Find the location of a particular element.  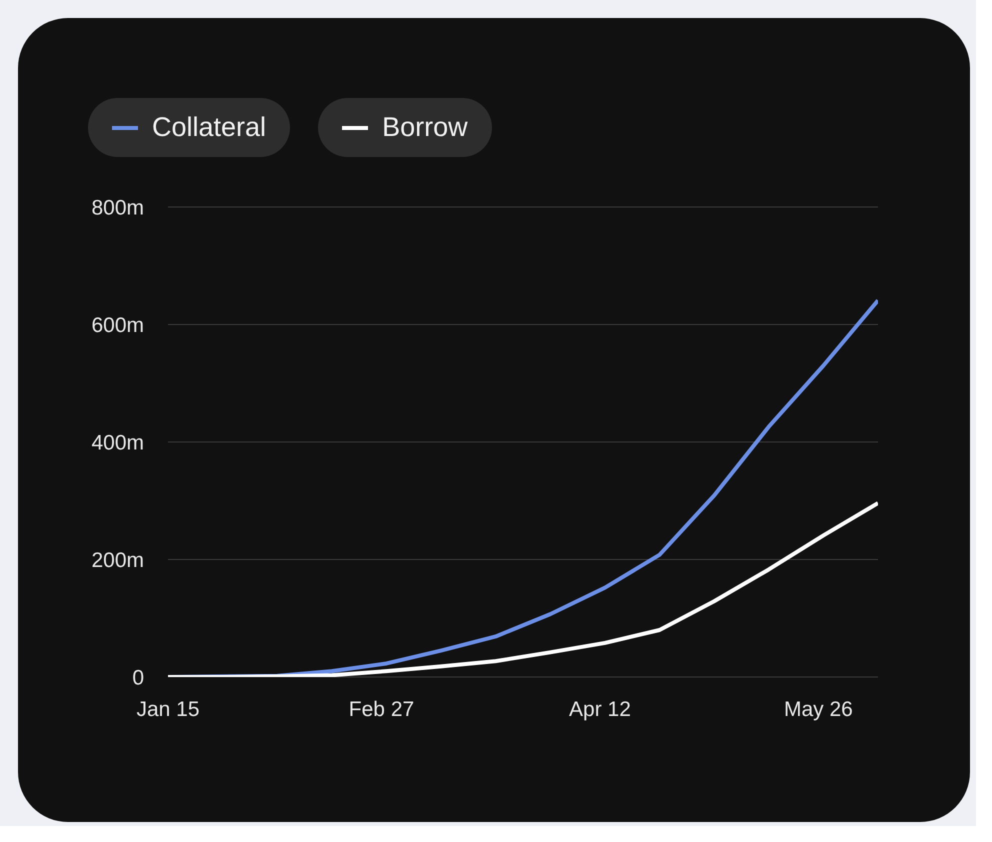

legend-label: Collateral is located at coordinates (189, 127).